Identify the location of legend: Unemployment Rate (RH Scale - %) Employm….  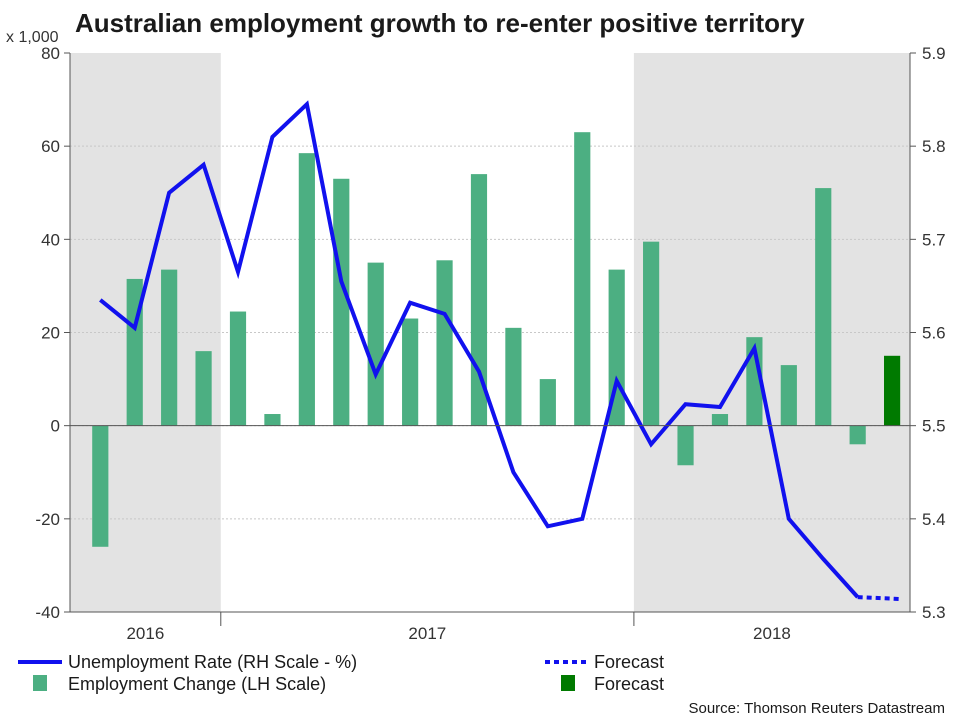
(341, 673).